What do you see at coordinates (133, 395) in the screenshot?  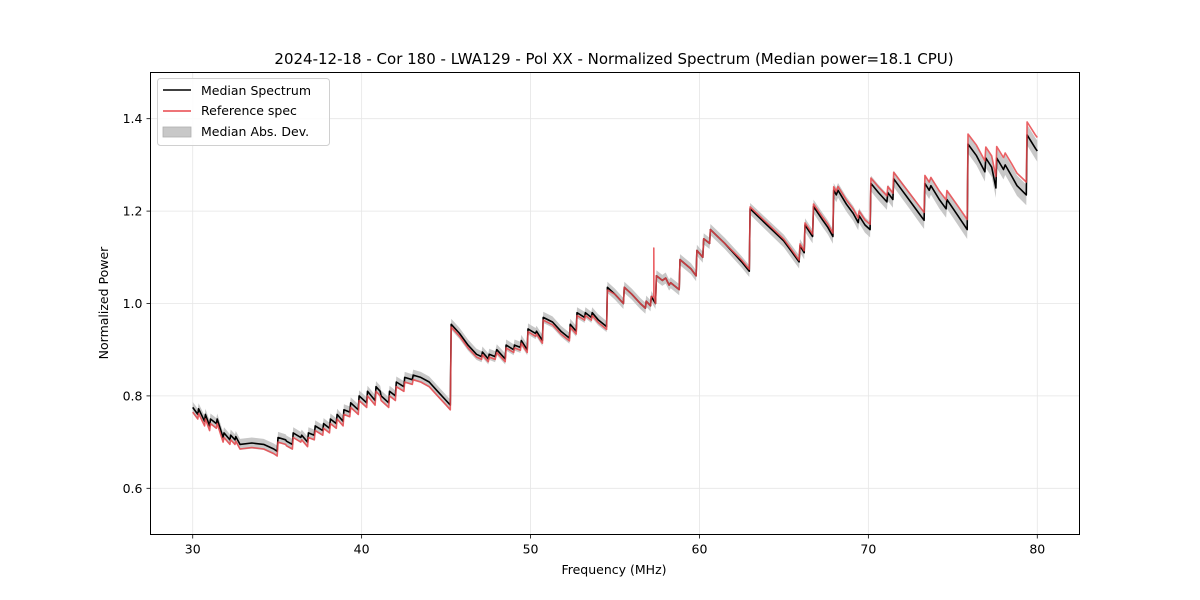 I see `y-tick-label: 0.8` at bounding box center [133, 395].